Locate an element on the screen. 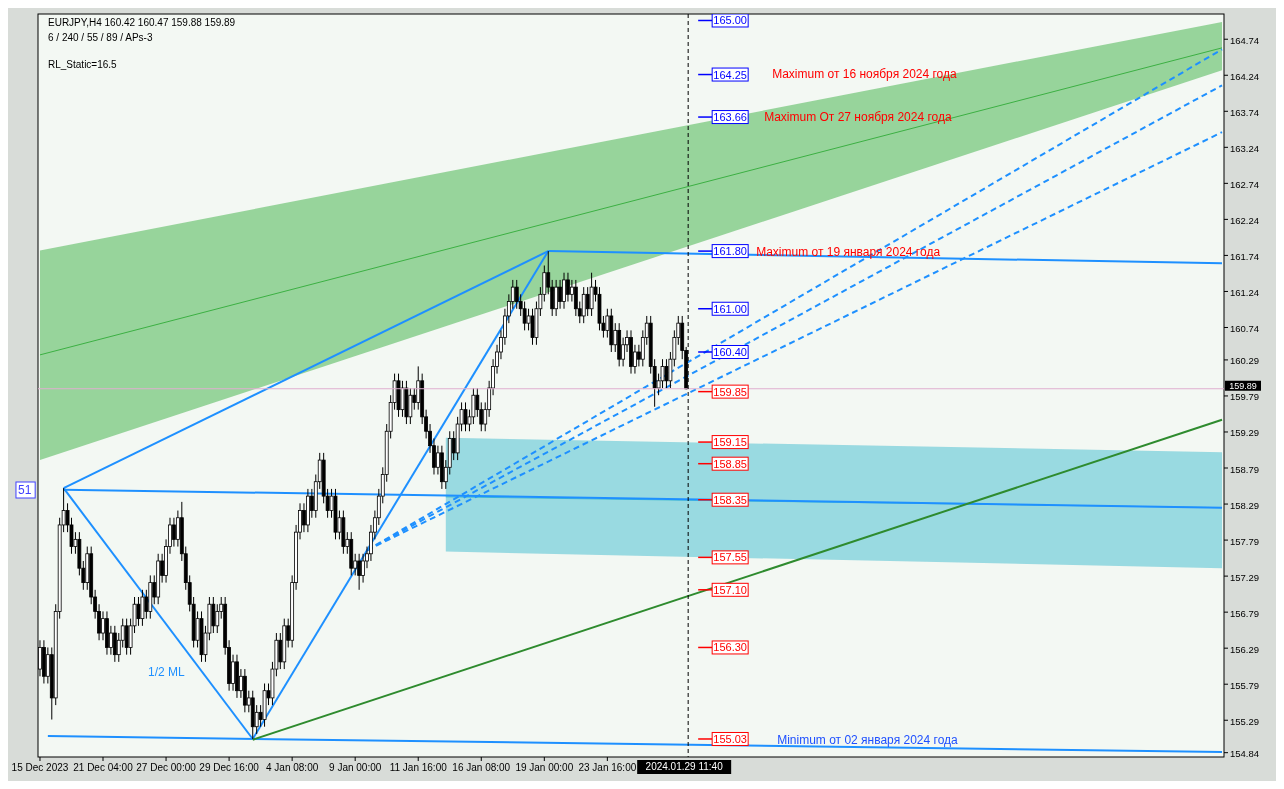 The image size is (1284, 789). y-tick-label: 158.79 is located at coordinates (1245, 469).